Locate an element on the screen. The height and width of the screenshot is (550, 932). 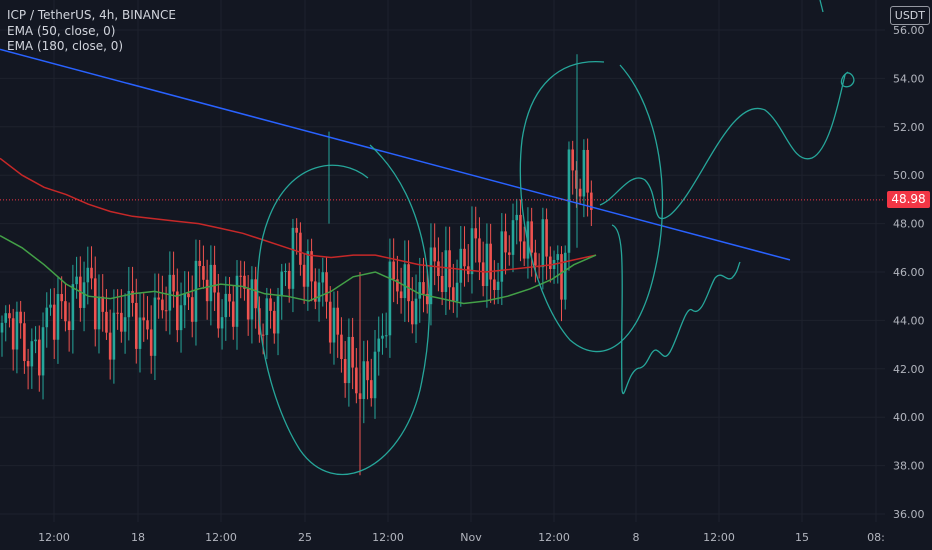
x-tick-label: 15 is located at coordinates (802, 537).